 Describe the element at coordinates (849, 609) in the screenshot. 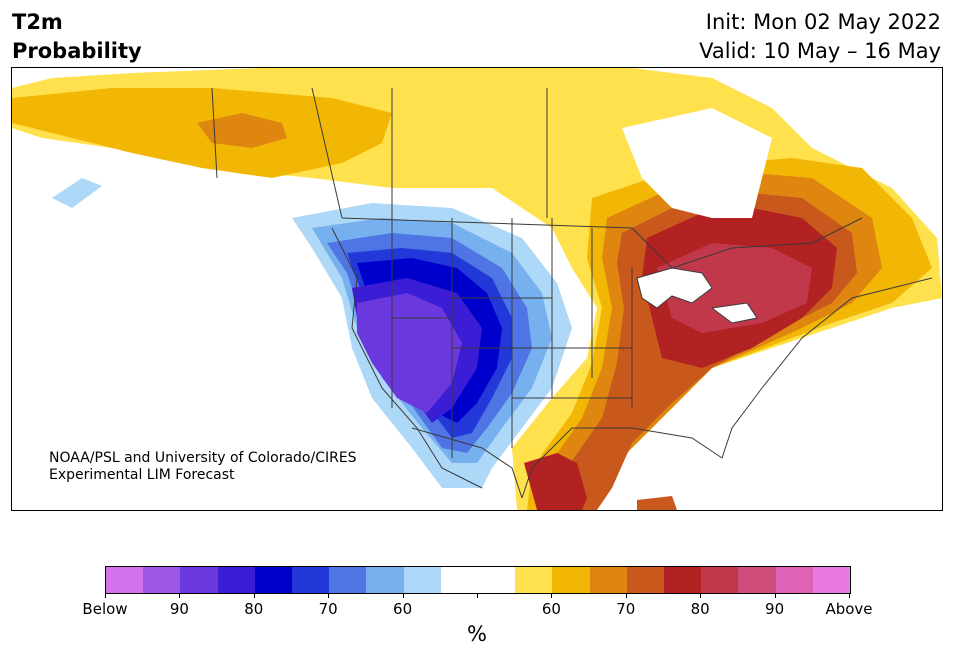

I see `colorbar-tick-label: Above` at that location.